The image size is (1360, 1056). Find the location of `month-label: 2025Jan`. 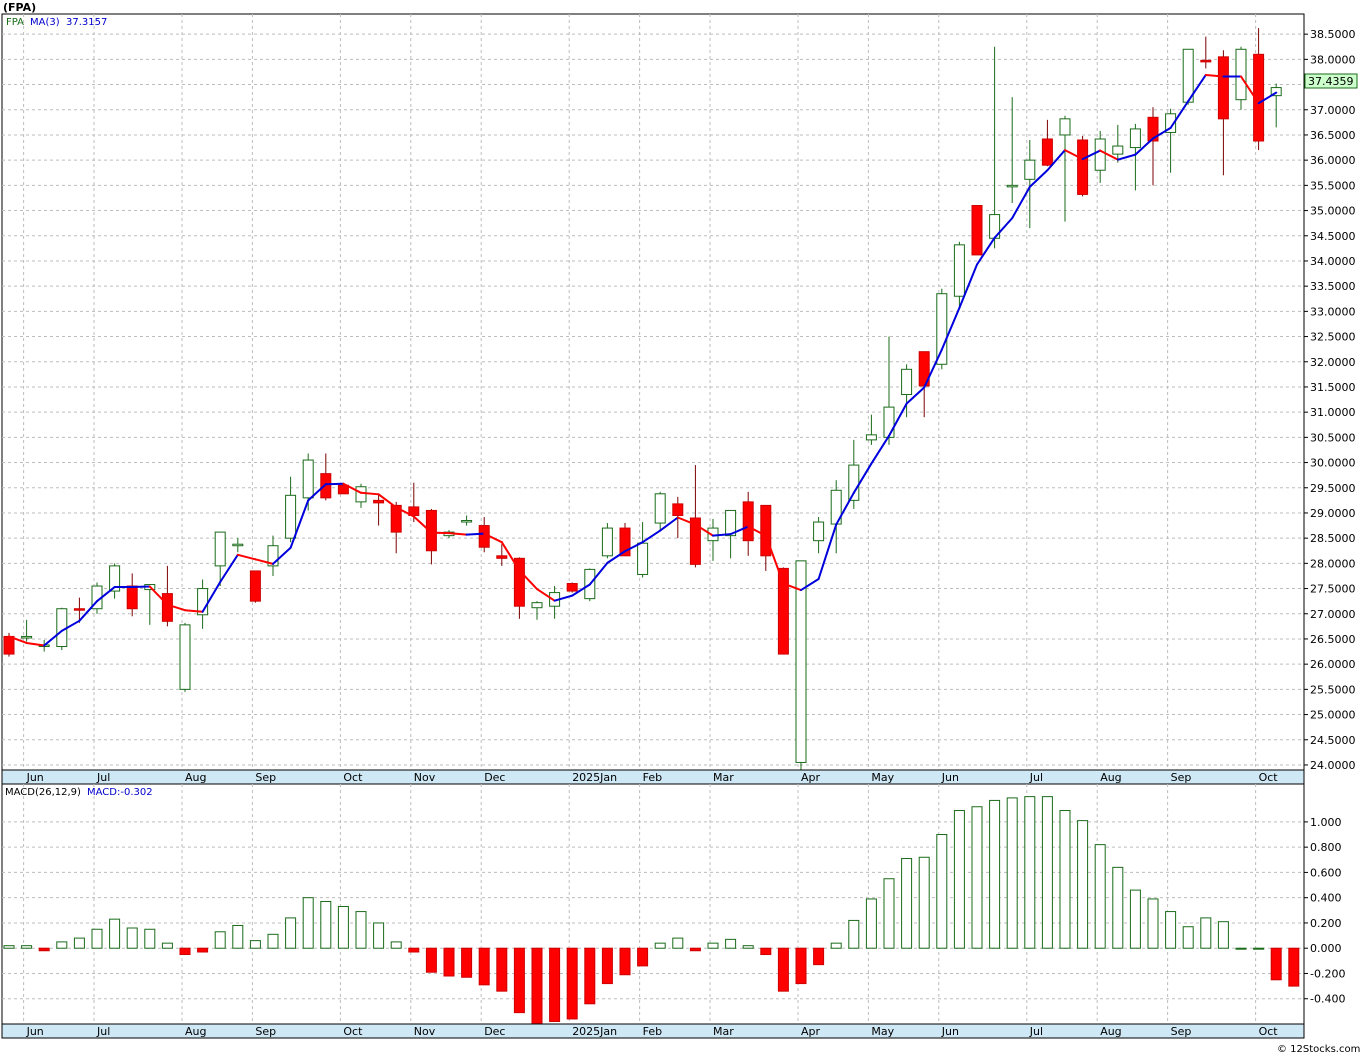

month-label: 2025Jan is located at coordinates (594, 1031).